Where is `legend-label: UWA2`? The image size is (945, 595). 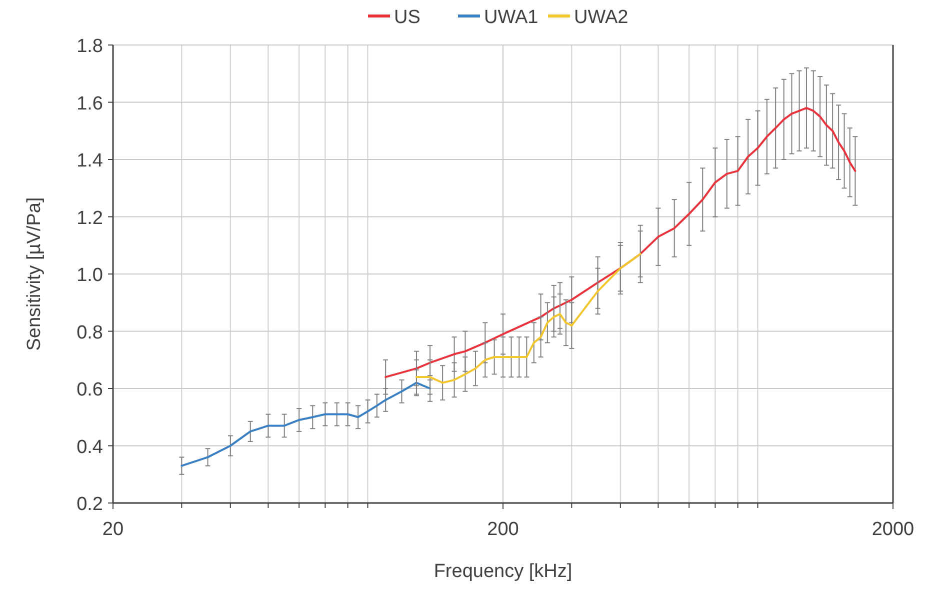
legend-label: UWA2 is located at coordinates (601, 17).